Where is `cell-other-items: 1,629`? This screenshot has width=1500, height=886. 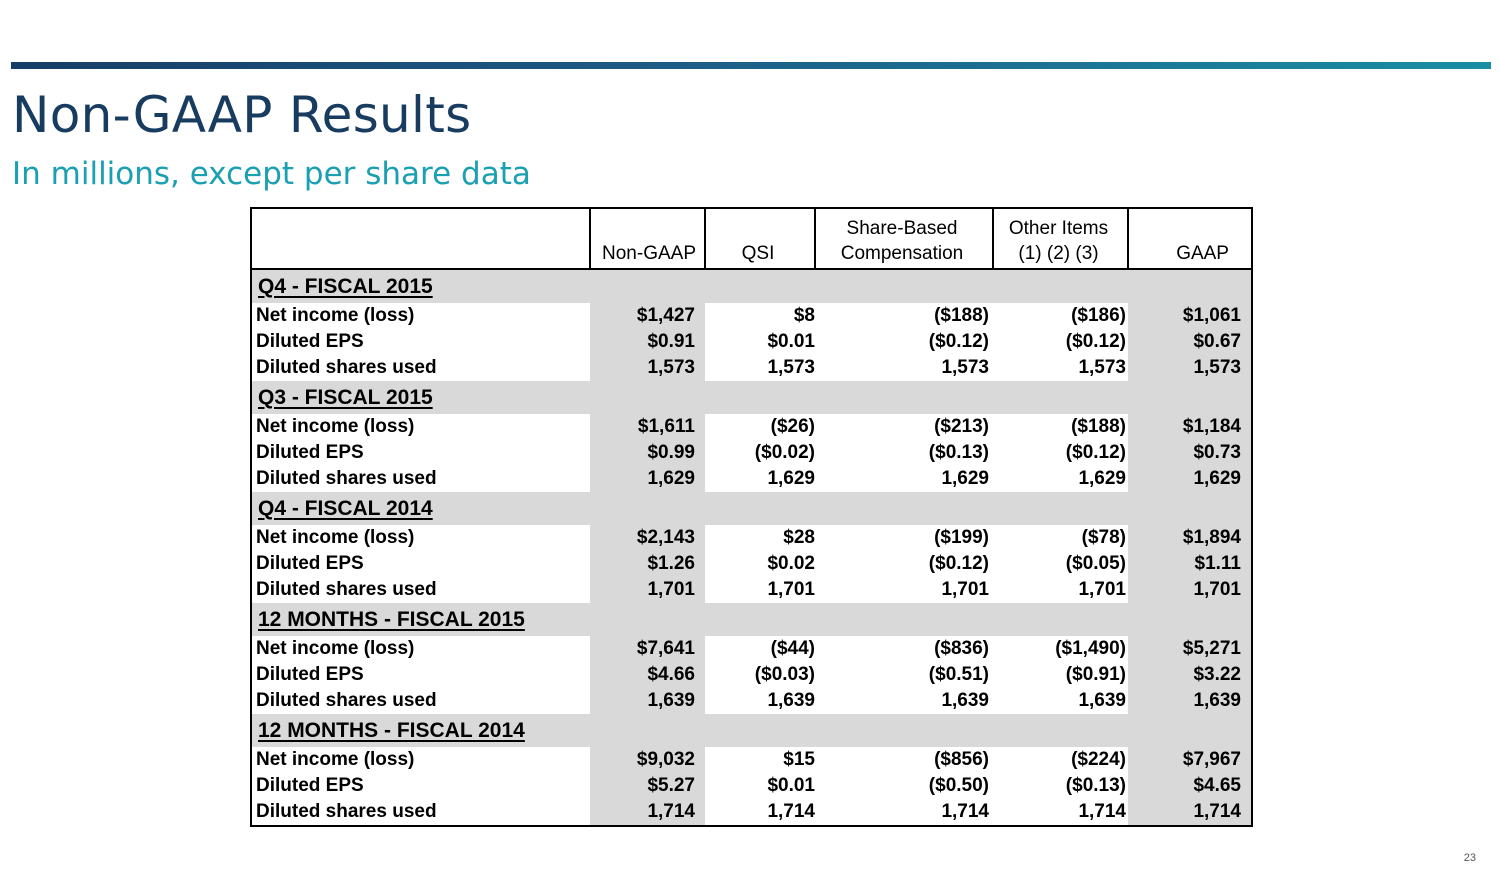 cell-other-items: 1,629 is located at coordinates (1060, 479).